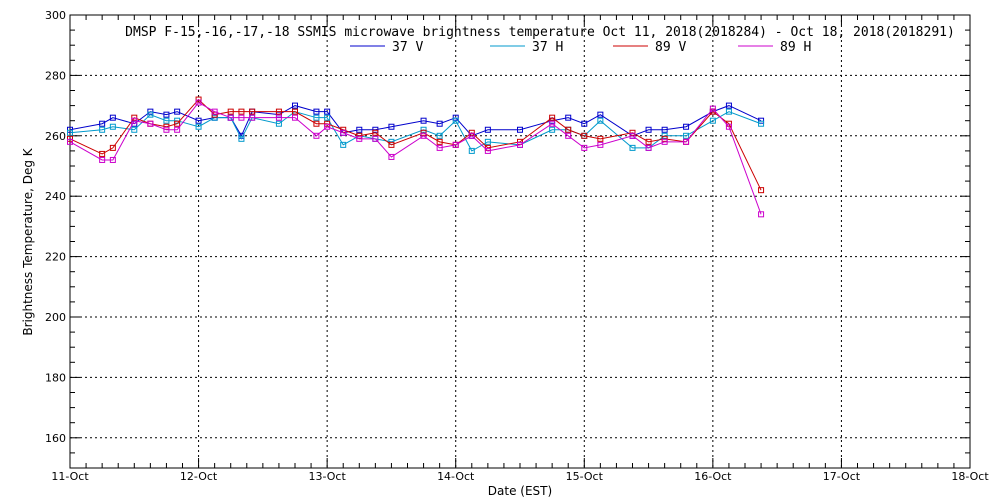  Describe the element at coordinates (199, 476) in the screenshot. I see `x-tick-label: 12-Oct` at that location.